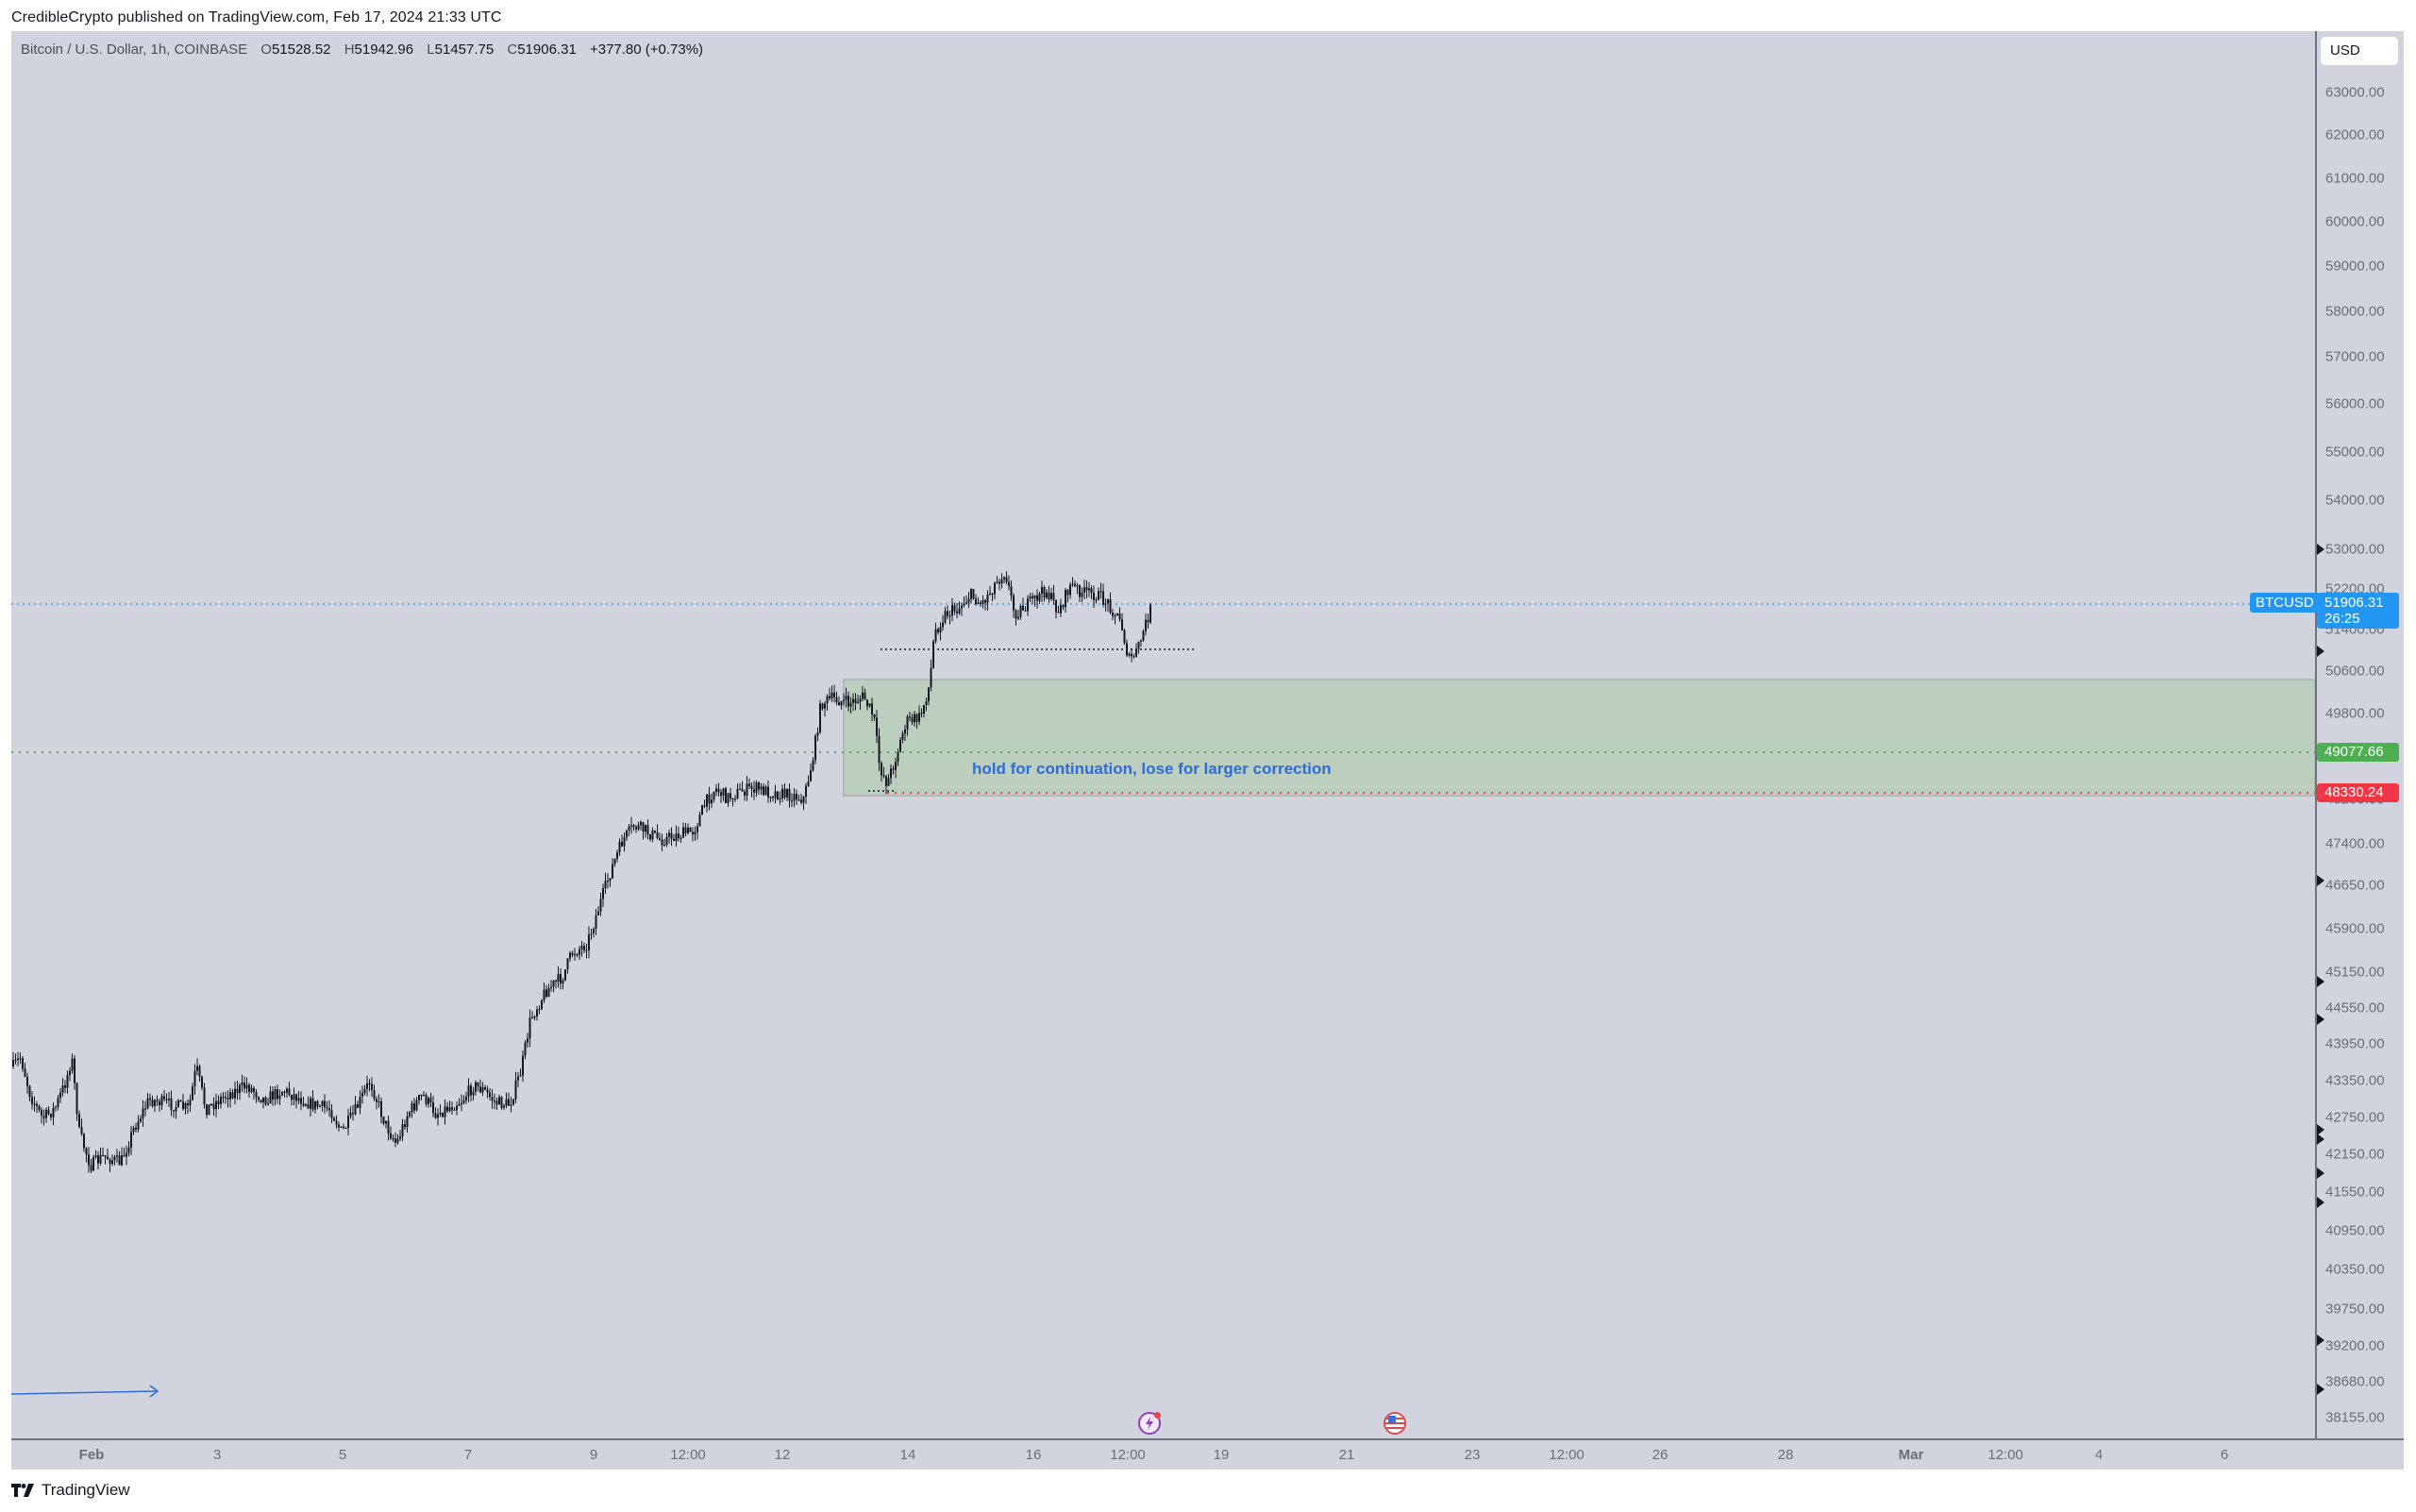  Describe the element at coordinates (547, 50) in the screenshot. I see `close-value: 51906.31` at that location.